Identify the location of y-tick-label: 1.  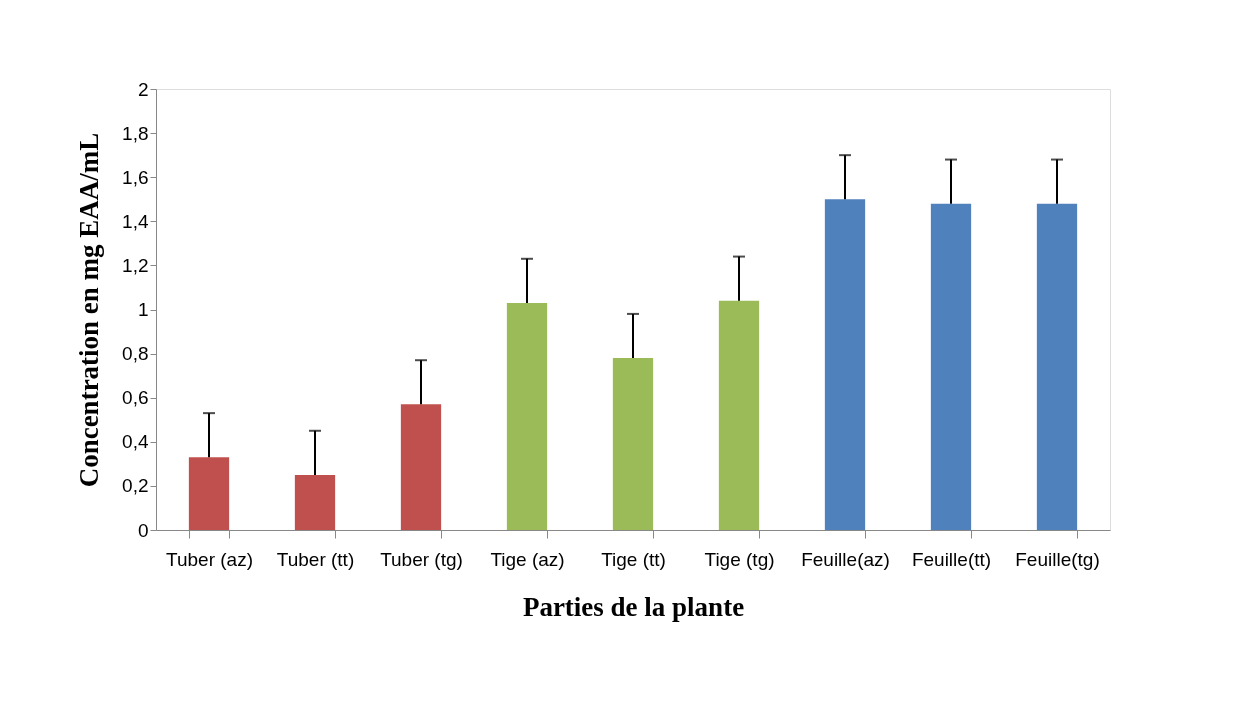
(143, 309).